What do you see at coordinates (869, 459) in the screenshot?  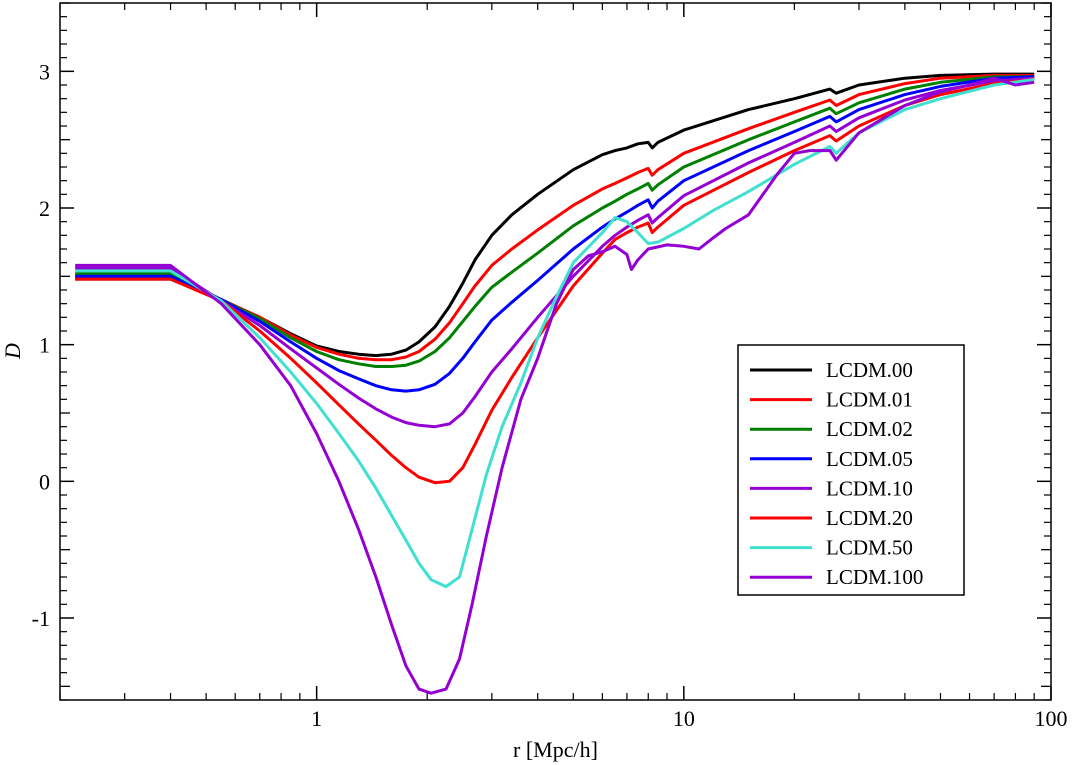 I see `legend-label: LCDM.05` at bounding box center [869, 459].